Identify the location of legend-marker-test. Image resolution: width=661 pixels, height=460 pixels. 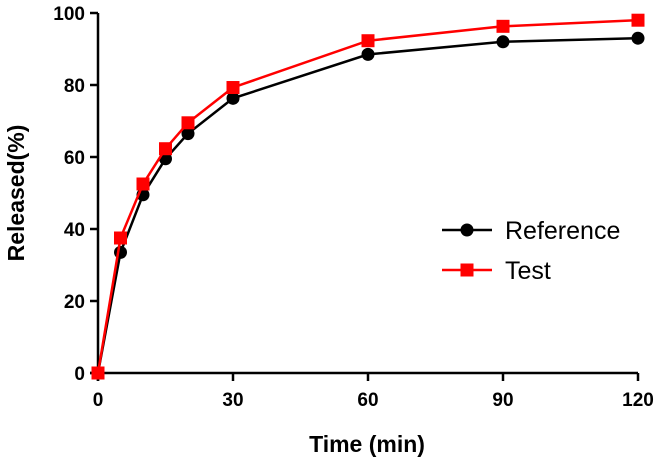
(467, 270).